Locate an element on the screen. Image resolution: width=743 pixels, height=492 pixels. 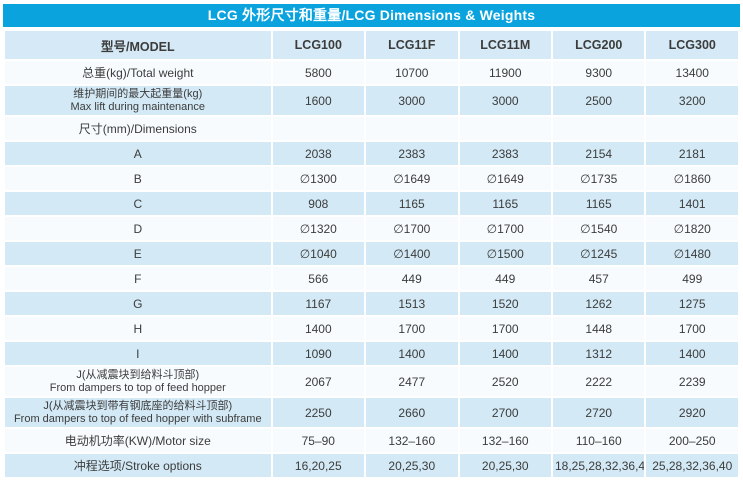
cell-value: 2720 is located at coordinates (598, 412).